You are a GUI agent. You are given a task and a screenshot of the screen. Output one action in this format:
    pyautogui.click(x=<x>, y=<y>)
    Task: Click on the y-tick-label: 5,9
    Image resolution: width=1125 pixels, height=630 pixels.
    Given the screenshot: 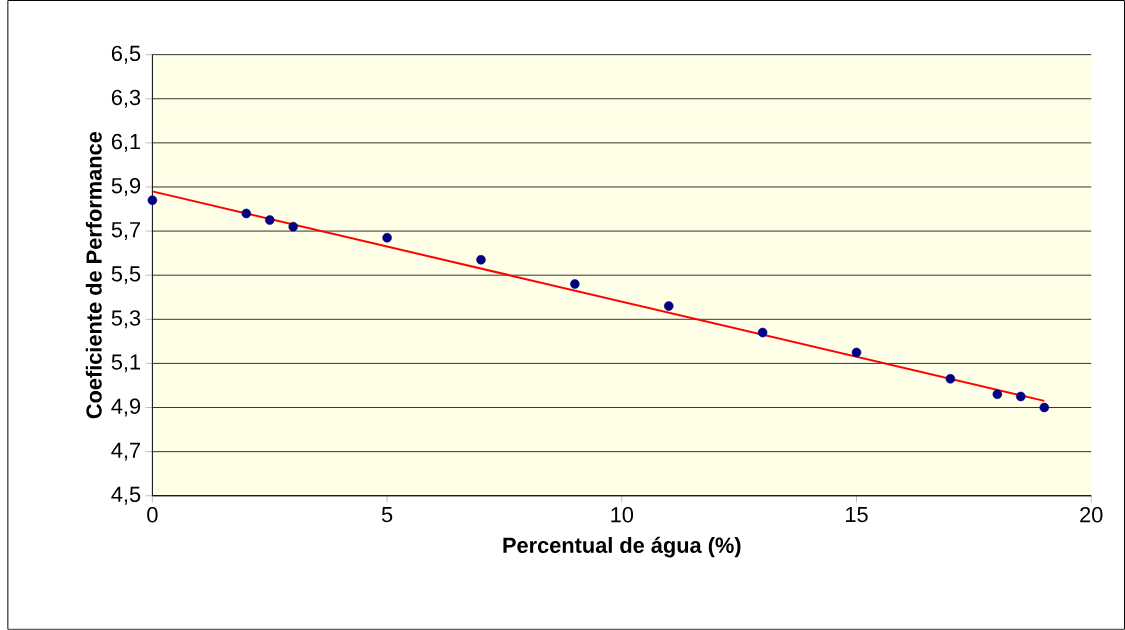 What is the action you would take?
    pyautogui.click(x=126, y=187)
    